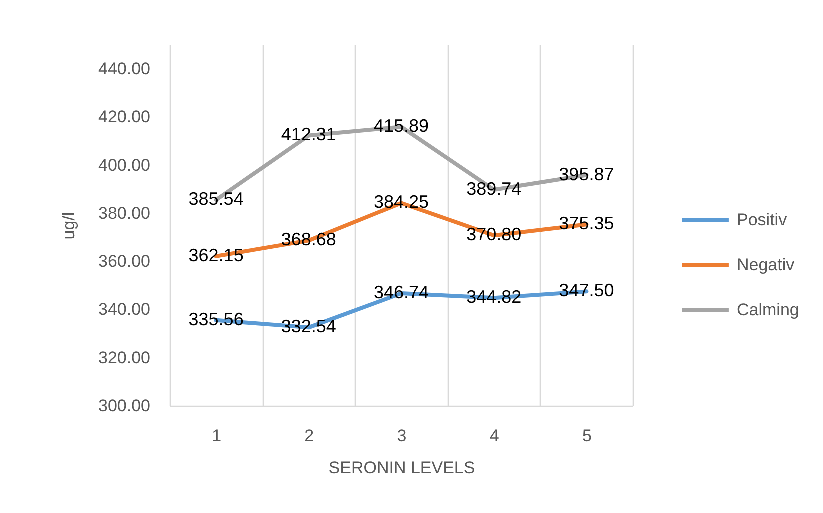 This screenshot has height=513, width=823. I want to click on x-tick-label: 1, so click(217, 436).